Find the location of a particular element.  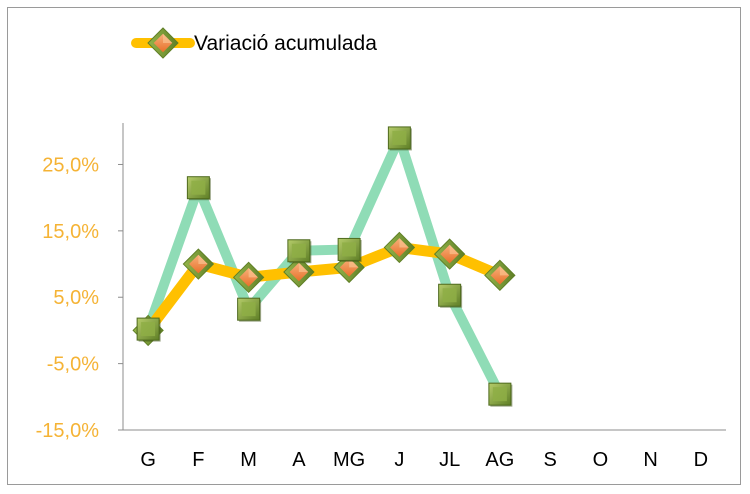

data-point-square-a is located at coordinates (299, 251).